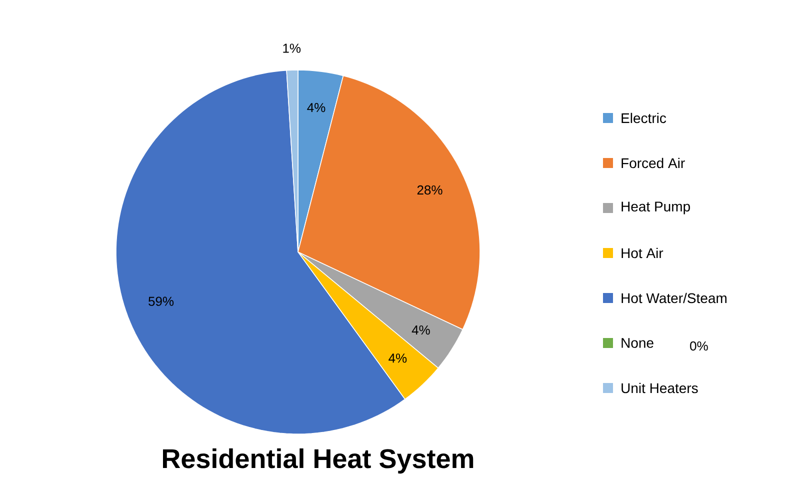 The image size is (802, 491). What do you see at coordinates (699, 346) in the screenshot?
I see `text: 0%` at bounding box center [699, 346].